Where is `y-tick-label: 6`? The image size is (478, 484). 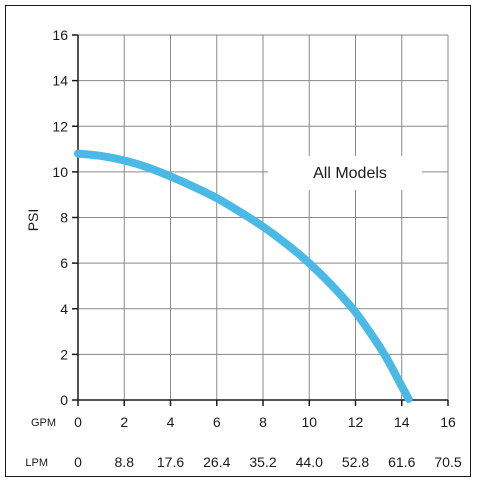 y-tick-label: 6 is located at coordinates (64, 263).